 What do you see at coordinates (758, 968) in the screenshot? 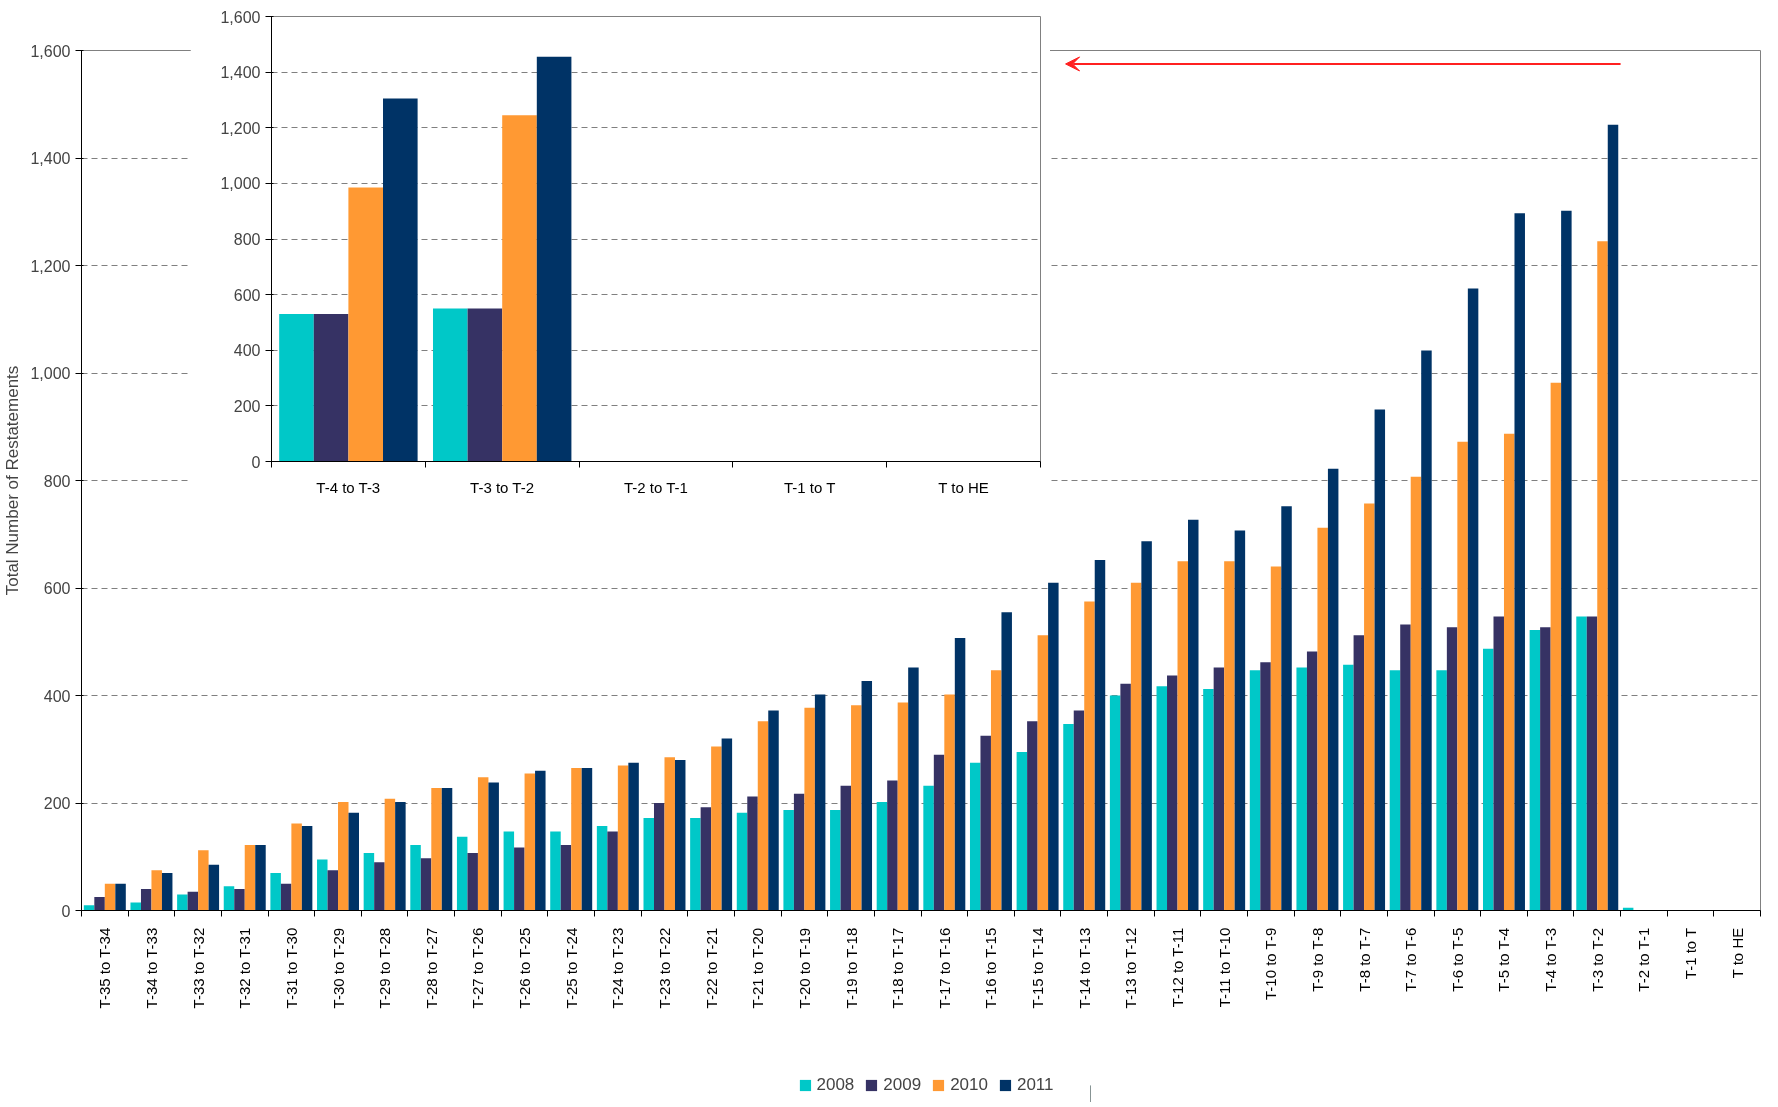
I see `x-tick-label: T-21 to T-20` at bounding box center [758, 968].